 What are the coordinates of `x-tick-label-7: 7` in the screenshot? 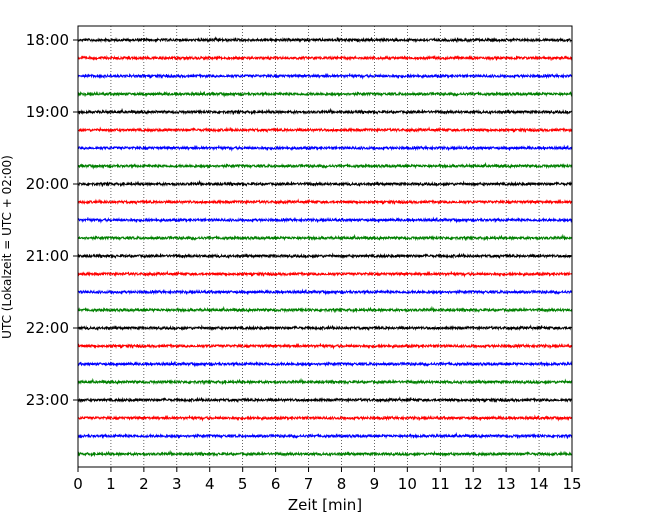 It's located at (309, 484).